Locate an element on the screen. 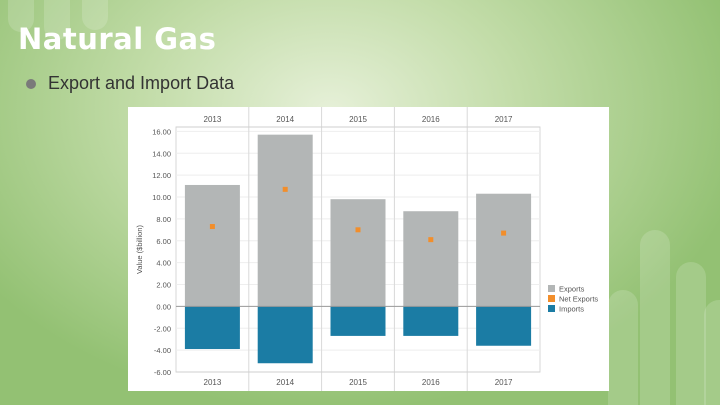 The width and height of the screenshot is (720, 405). y-tick-label: 16.00 is located at coordinates (161, 131).